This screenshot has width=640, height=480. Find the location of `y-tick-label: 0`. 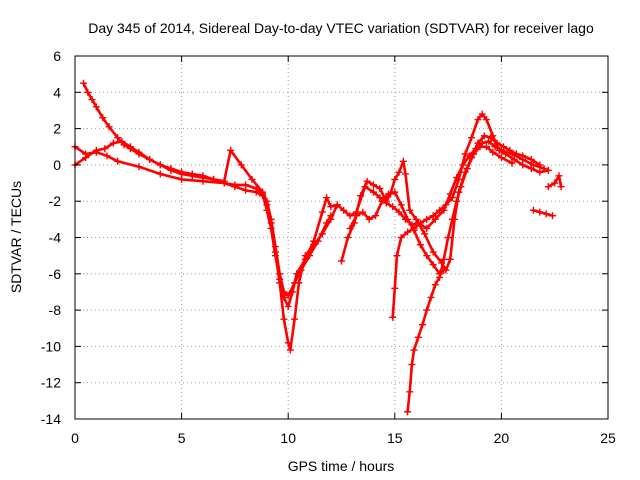

y-tick-label: 0 is located at coordinates (57, 165).